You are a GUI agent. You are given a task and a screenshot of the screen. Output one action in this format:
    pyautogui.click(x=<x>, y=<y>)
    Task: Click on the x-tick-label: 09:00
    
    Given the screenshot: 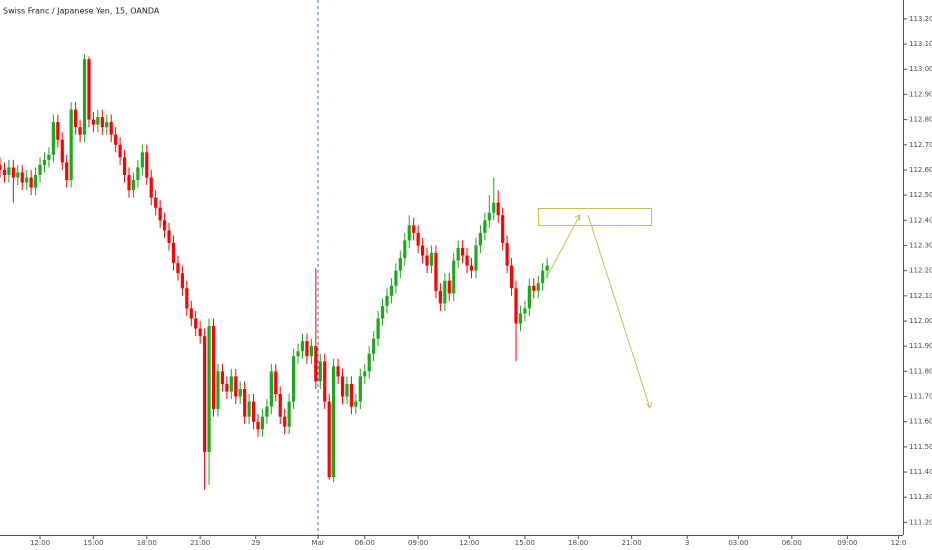 What is the action you would take?
    pyautogui.click(x=418, y=543)
    